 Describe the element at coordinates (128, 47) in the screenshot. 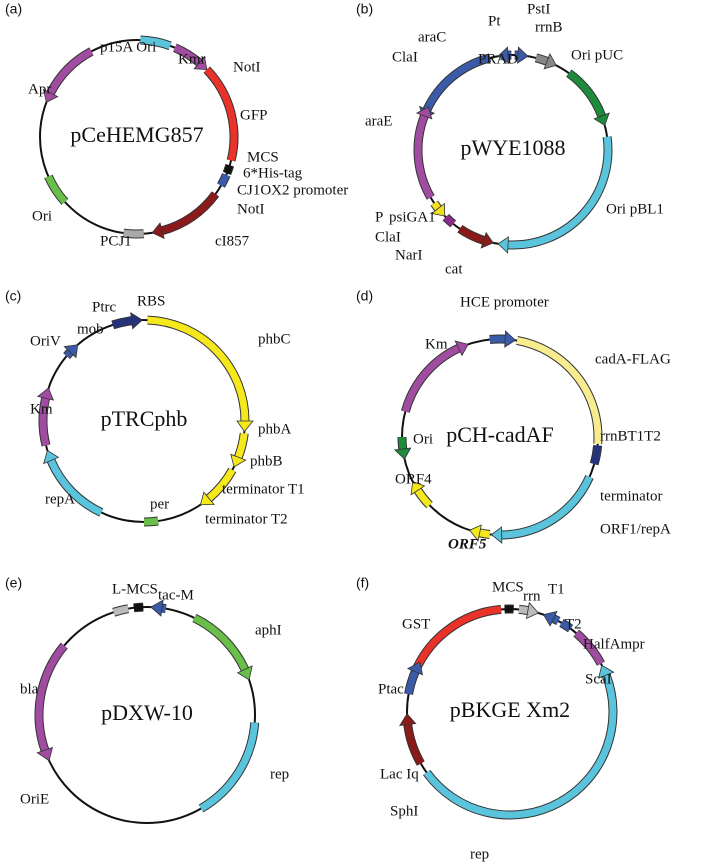

I see `feature-label: p15A Ori` at that location.